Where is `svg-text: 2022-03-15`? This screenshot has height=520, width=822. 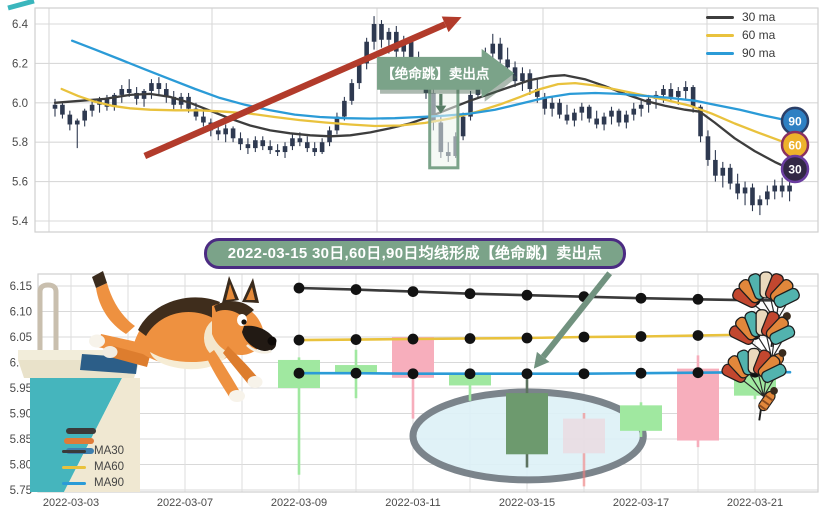 svg-text: 2022-03-15 is located at coordinates (527, 503).